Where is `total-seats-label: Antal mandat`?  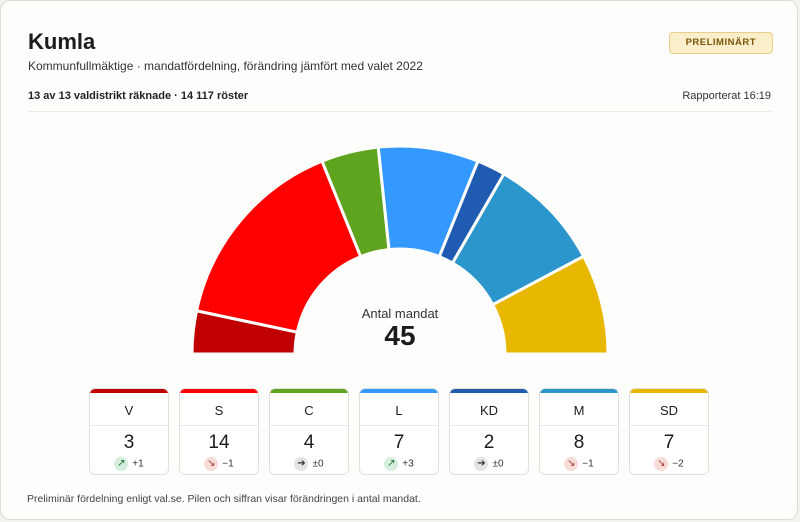 total-seats-label: Antal mandat is located at coordinates (400, 313).